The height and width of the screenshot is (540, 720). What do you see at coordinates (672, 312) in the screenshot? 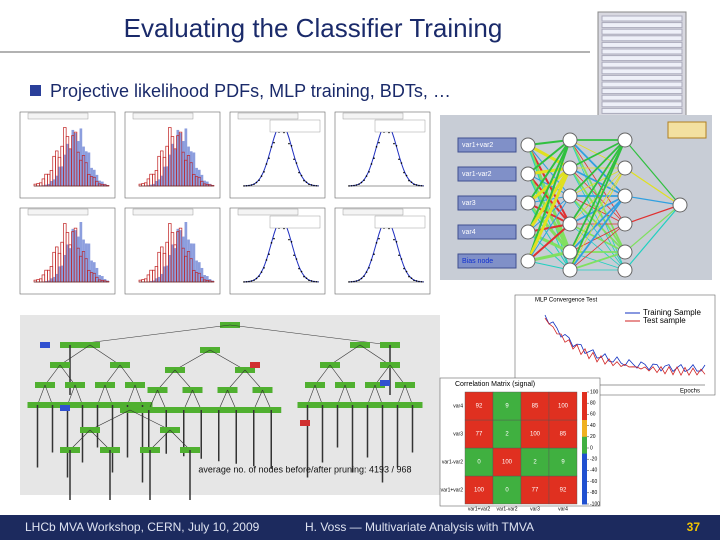
I see `conv-legend-label: Training Sample` at bounding box center [672, 312].